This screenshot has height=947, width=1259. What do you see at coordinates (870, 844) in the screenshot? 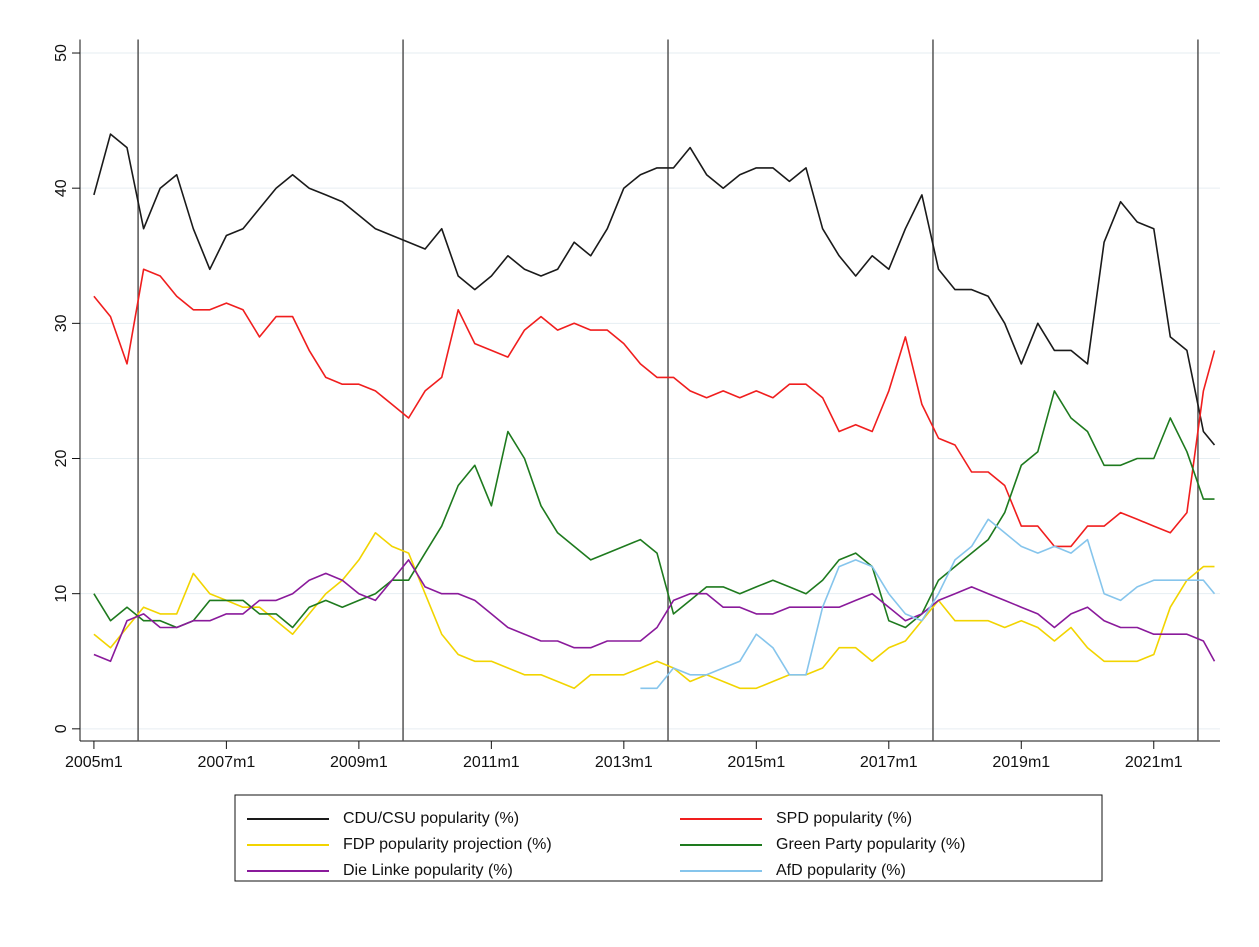
I see `legend-label: Green Party popularity (%)` at bounding box center [870, 844].